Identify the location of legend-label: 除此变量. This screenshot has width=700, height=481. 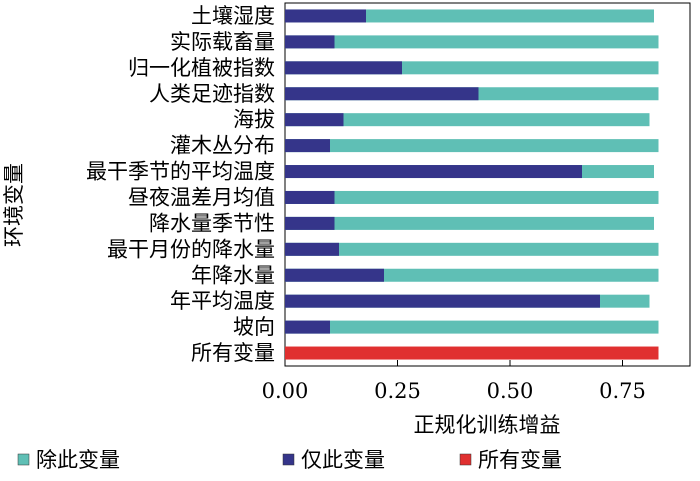
(78, 460).